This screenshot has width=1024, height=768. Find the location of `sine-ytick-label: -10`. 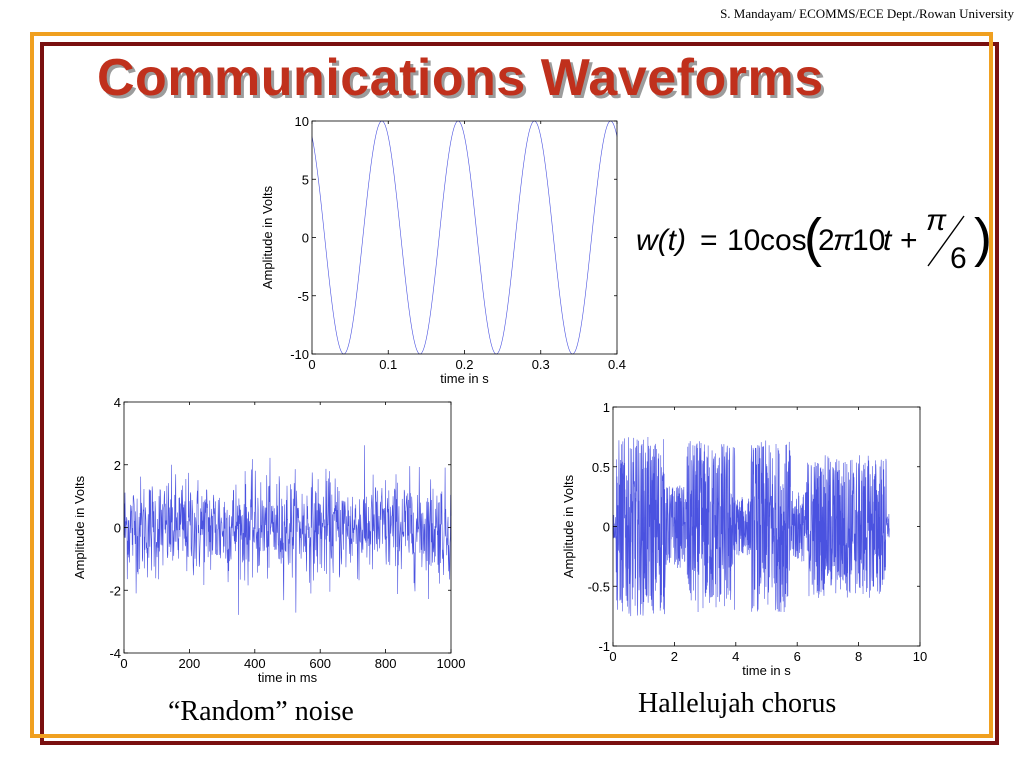

sine-ytick-label: -10 is located at coordinates (299, 354).